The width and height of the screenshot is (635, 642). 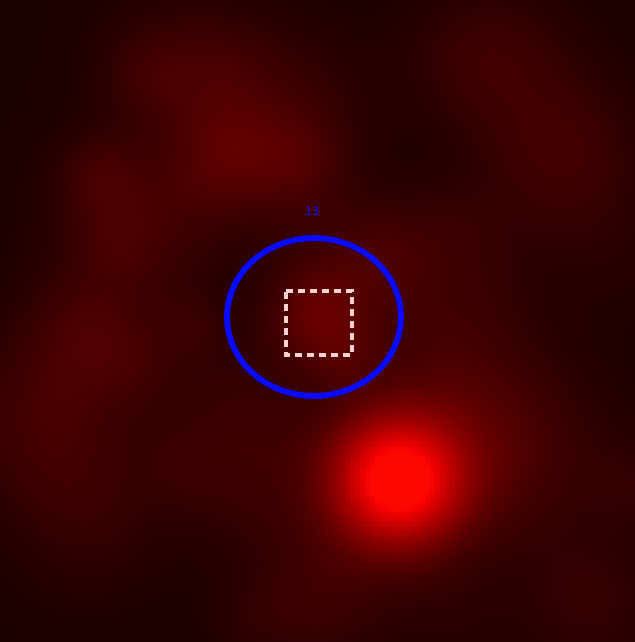 What do you see at coordinates (319, 323) in the screenshot?
I see `aperture-box-marker` at bounding box center [319, 323].